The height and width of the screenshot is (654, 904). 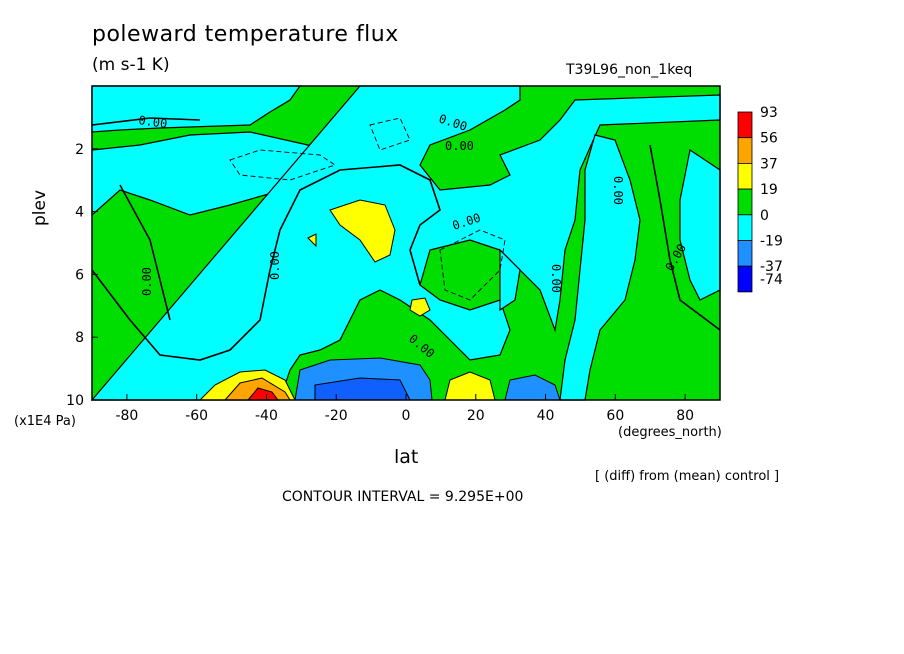 I want to click on y-axis-units: (x1E4 Pa), so click(x=45, y=421).